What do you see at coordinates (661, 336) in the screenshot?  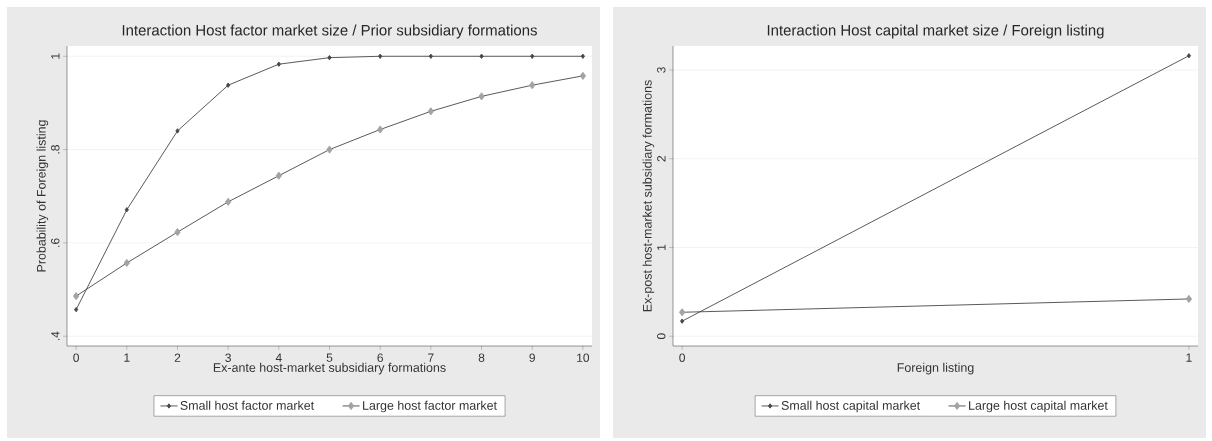 I see `y-tick-label: 0` at bounding box center [661, 336].